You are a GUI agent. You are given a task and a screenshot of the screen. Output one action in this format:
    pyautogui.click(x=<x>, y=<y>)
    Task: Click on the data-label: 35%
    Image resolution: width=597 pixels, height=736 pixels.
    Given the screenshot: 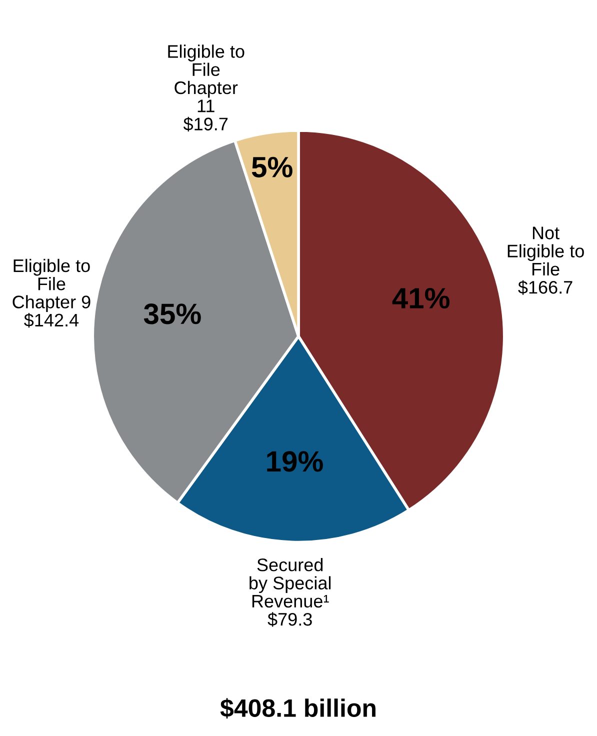 What is the action you would take?
    pyautogui.click(x=172, y=314)
    